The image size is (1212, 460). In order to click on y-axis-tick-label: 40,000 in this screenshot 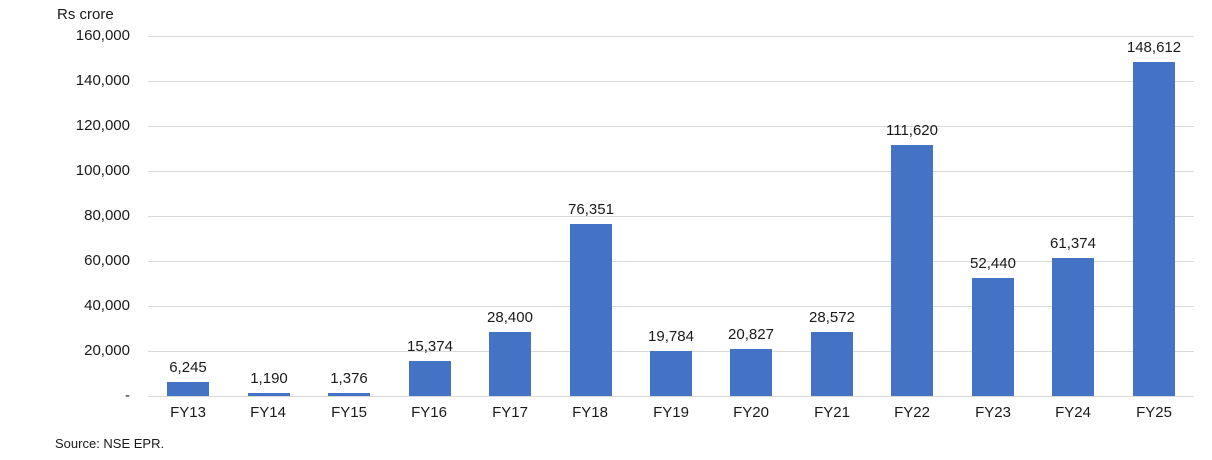, I will do `click(107, 305)`.